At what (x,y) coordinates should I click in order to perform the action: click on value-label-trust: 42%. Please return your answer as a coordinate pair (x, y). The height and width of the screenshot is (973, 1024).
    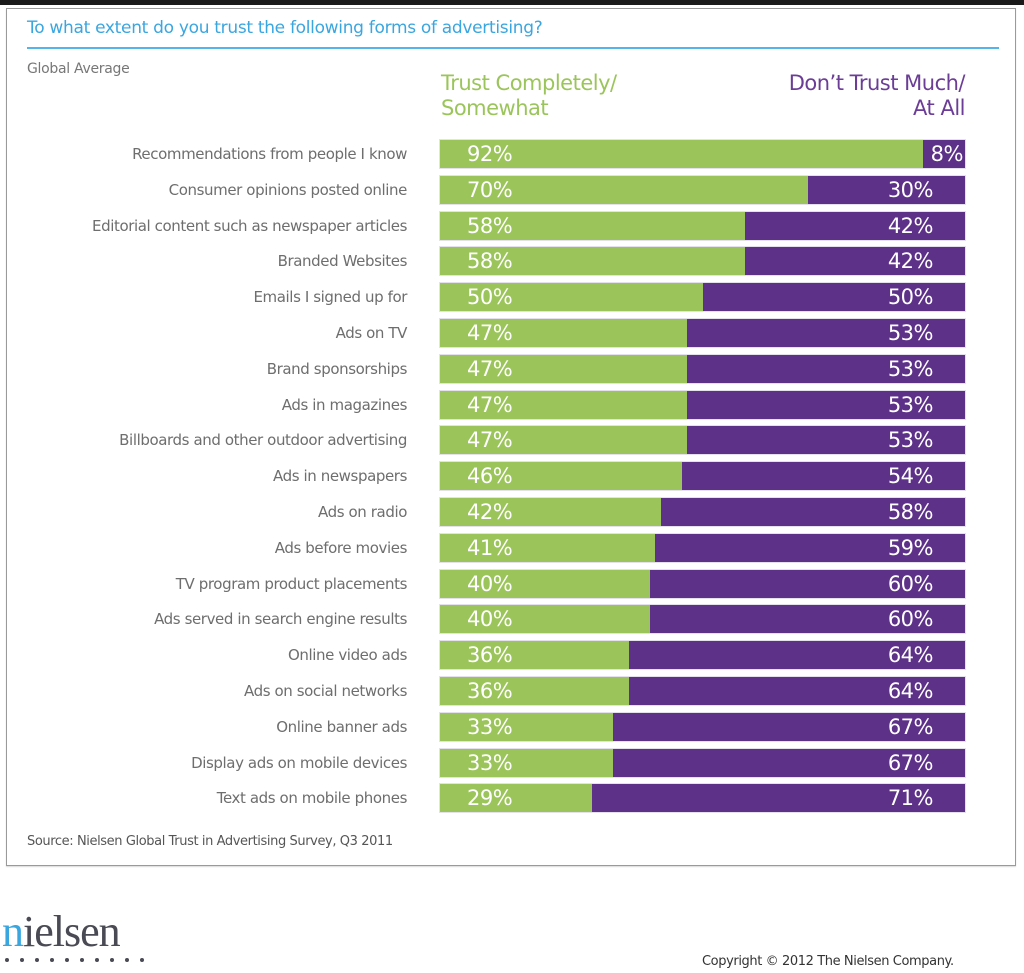
    Looking at the image, I should click on (490, 512).